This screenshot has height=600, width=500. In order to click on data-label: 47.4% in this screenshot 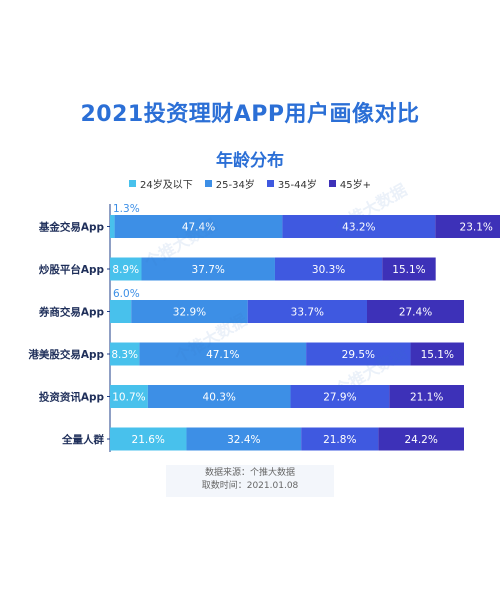, I will do `click(198, 228)`.